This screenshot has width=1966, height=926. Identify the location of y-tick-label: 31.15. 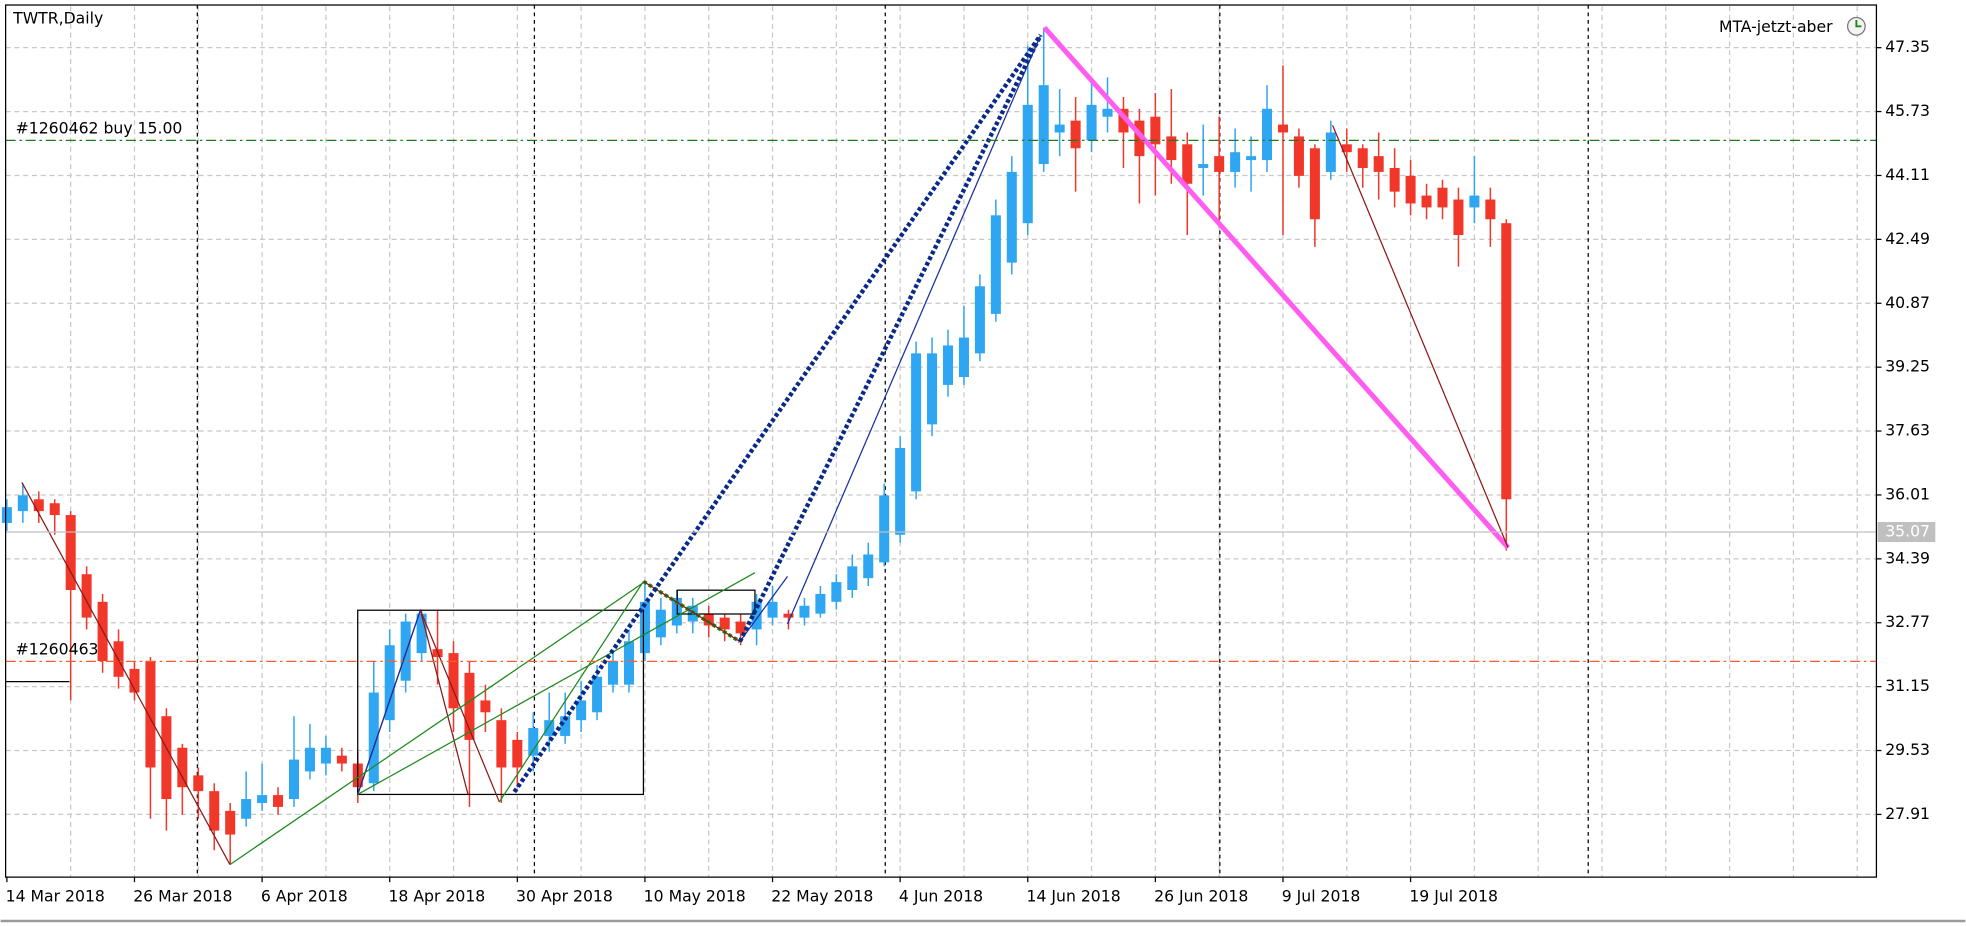
(1907, 685).